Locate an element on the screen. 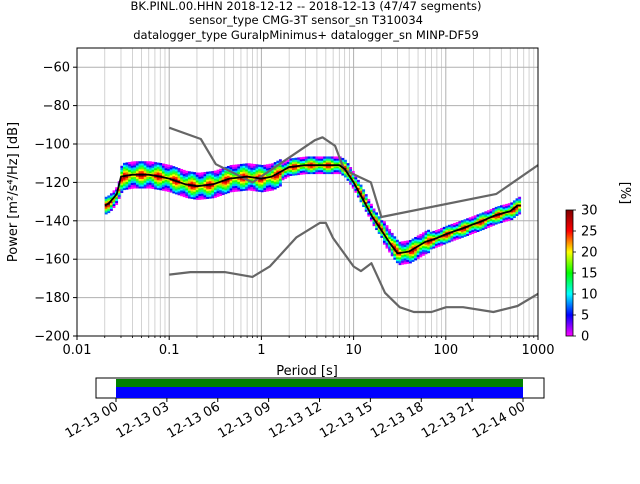 The image size is (640, 484). y-axis-ticks: −60−80−100−120−140−160−180−200 is located at coordinates (55, 203).